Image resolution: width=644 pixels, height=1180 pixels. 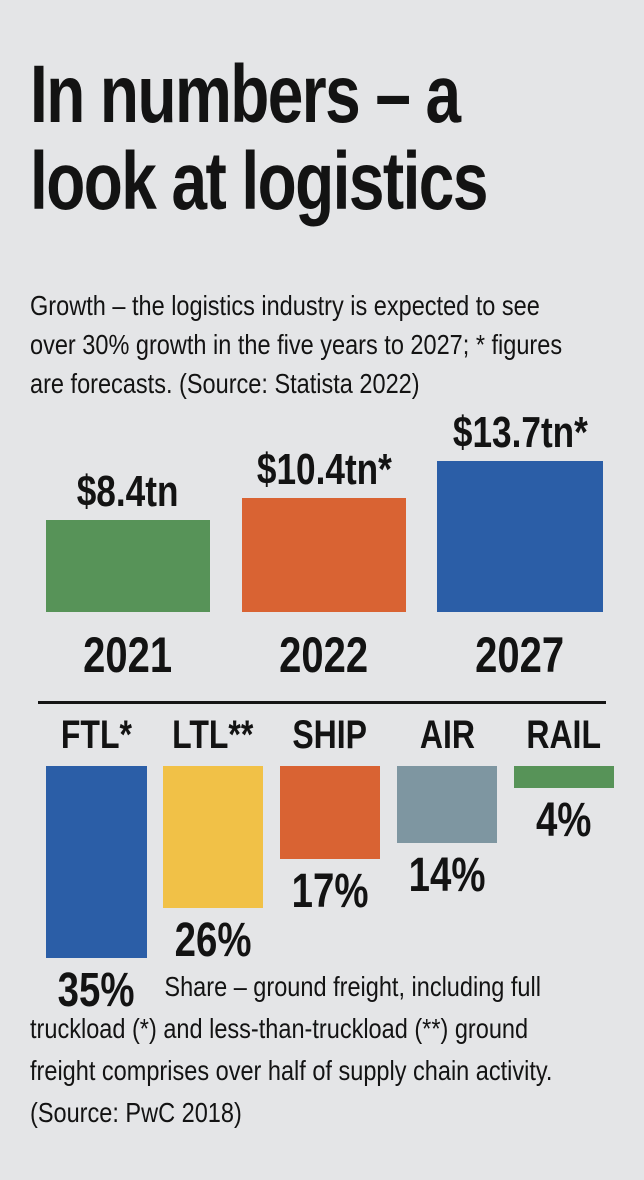 I want to click on category-label: 2021, so click(x=128, y=655).